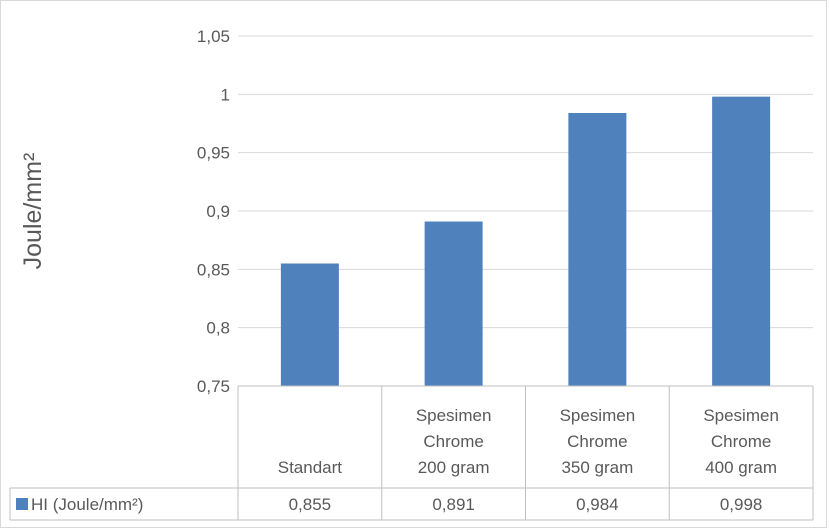 The width and height of the screenshot is (829, 530). What do you see at coordinates (225, 94) in the screenshot?
I see `y-tick-label: 1` at bounding box center [225, 94].